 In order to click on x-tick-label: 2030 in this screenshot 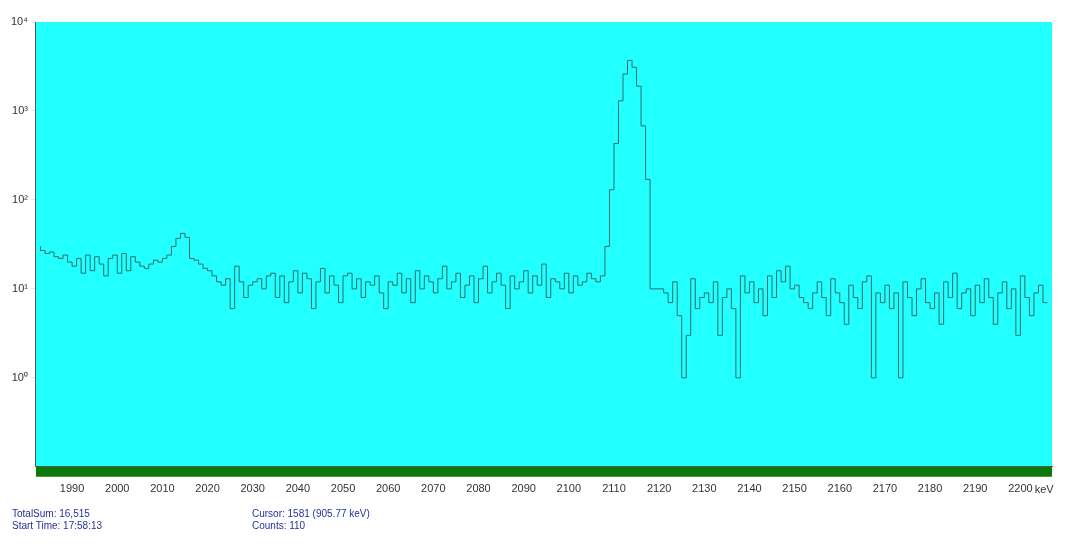, I will do `click(252, 488)`.